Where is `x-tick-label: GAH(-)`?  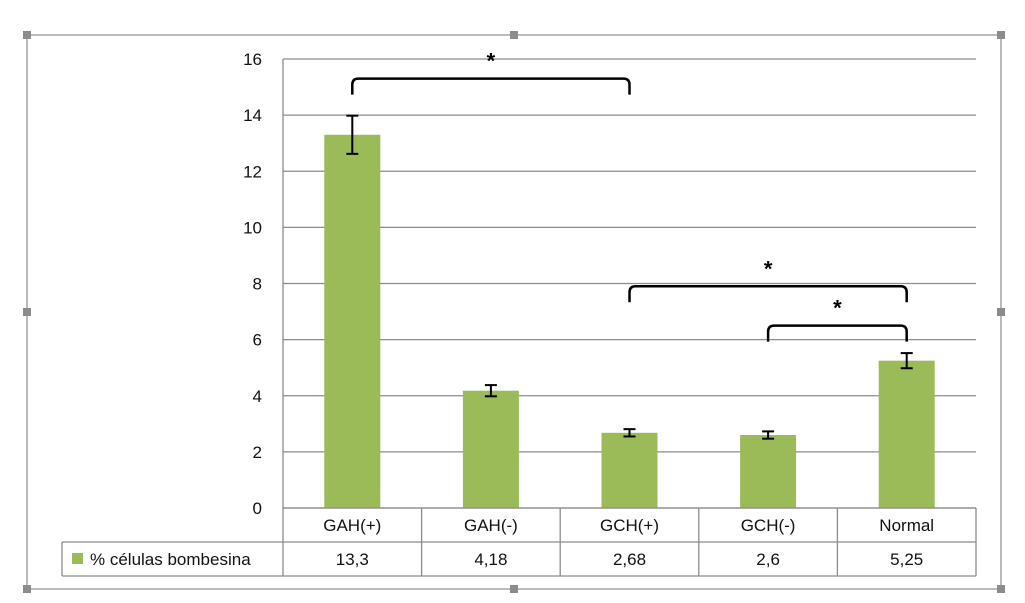 x-tick-label: GAH(-) is located at coordinates (491, 525).